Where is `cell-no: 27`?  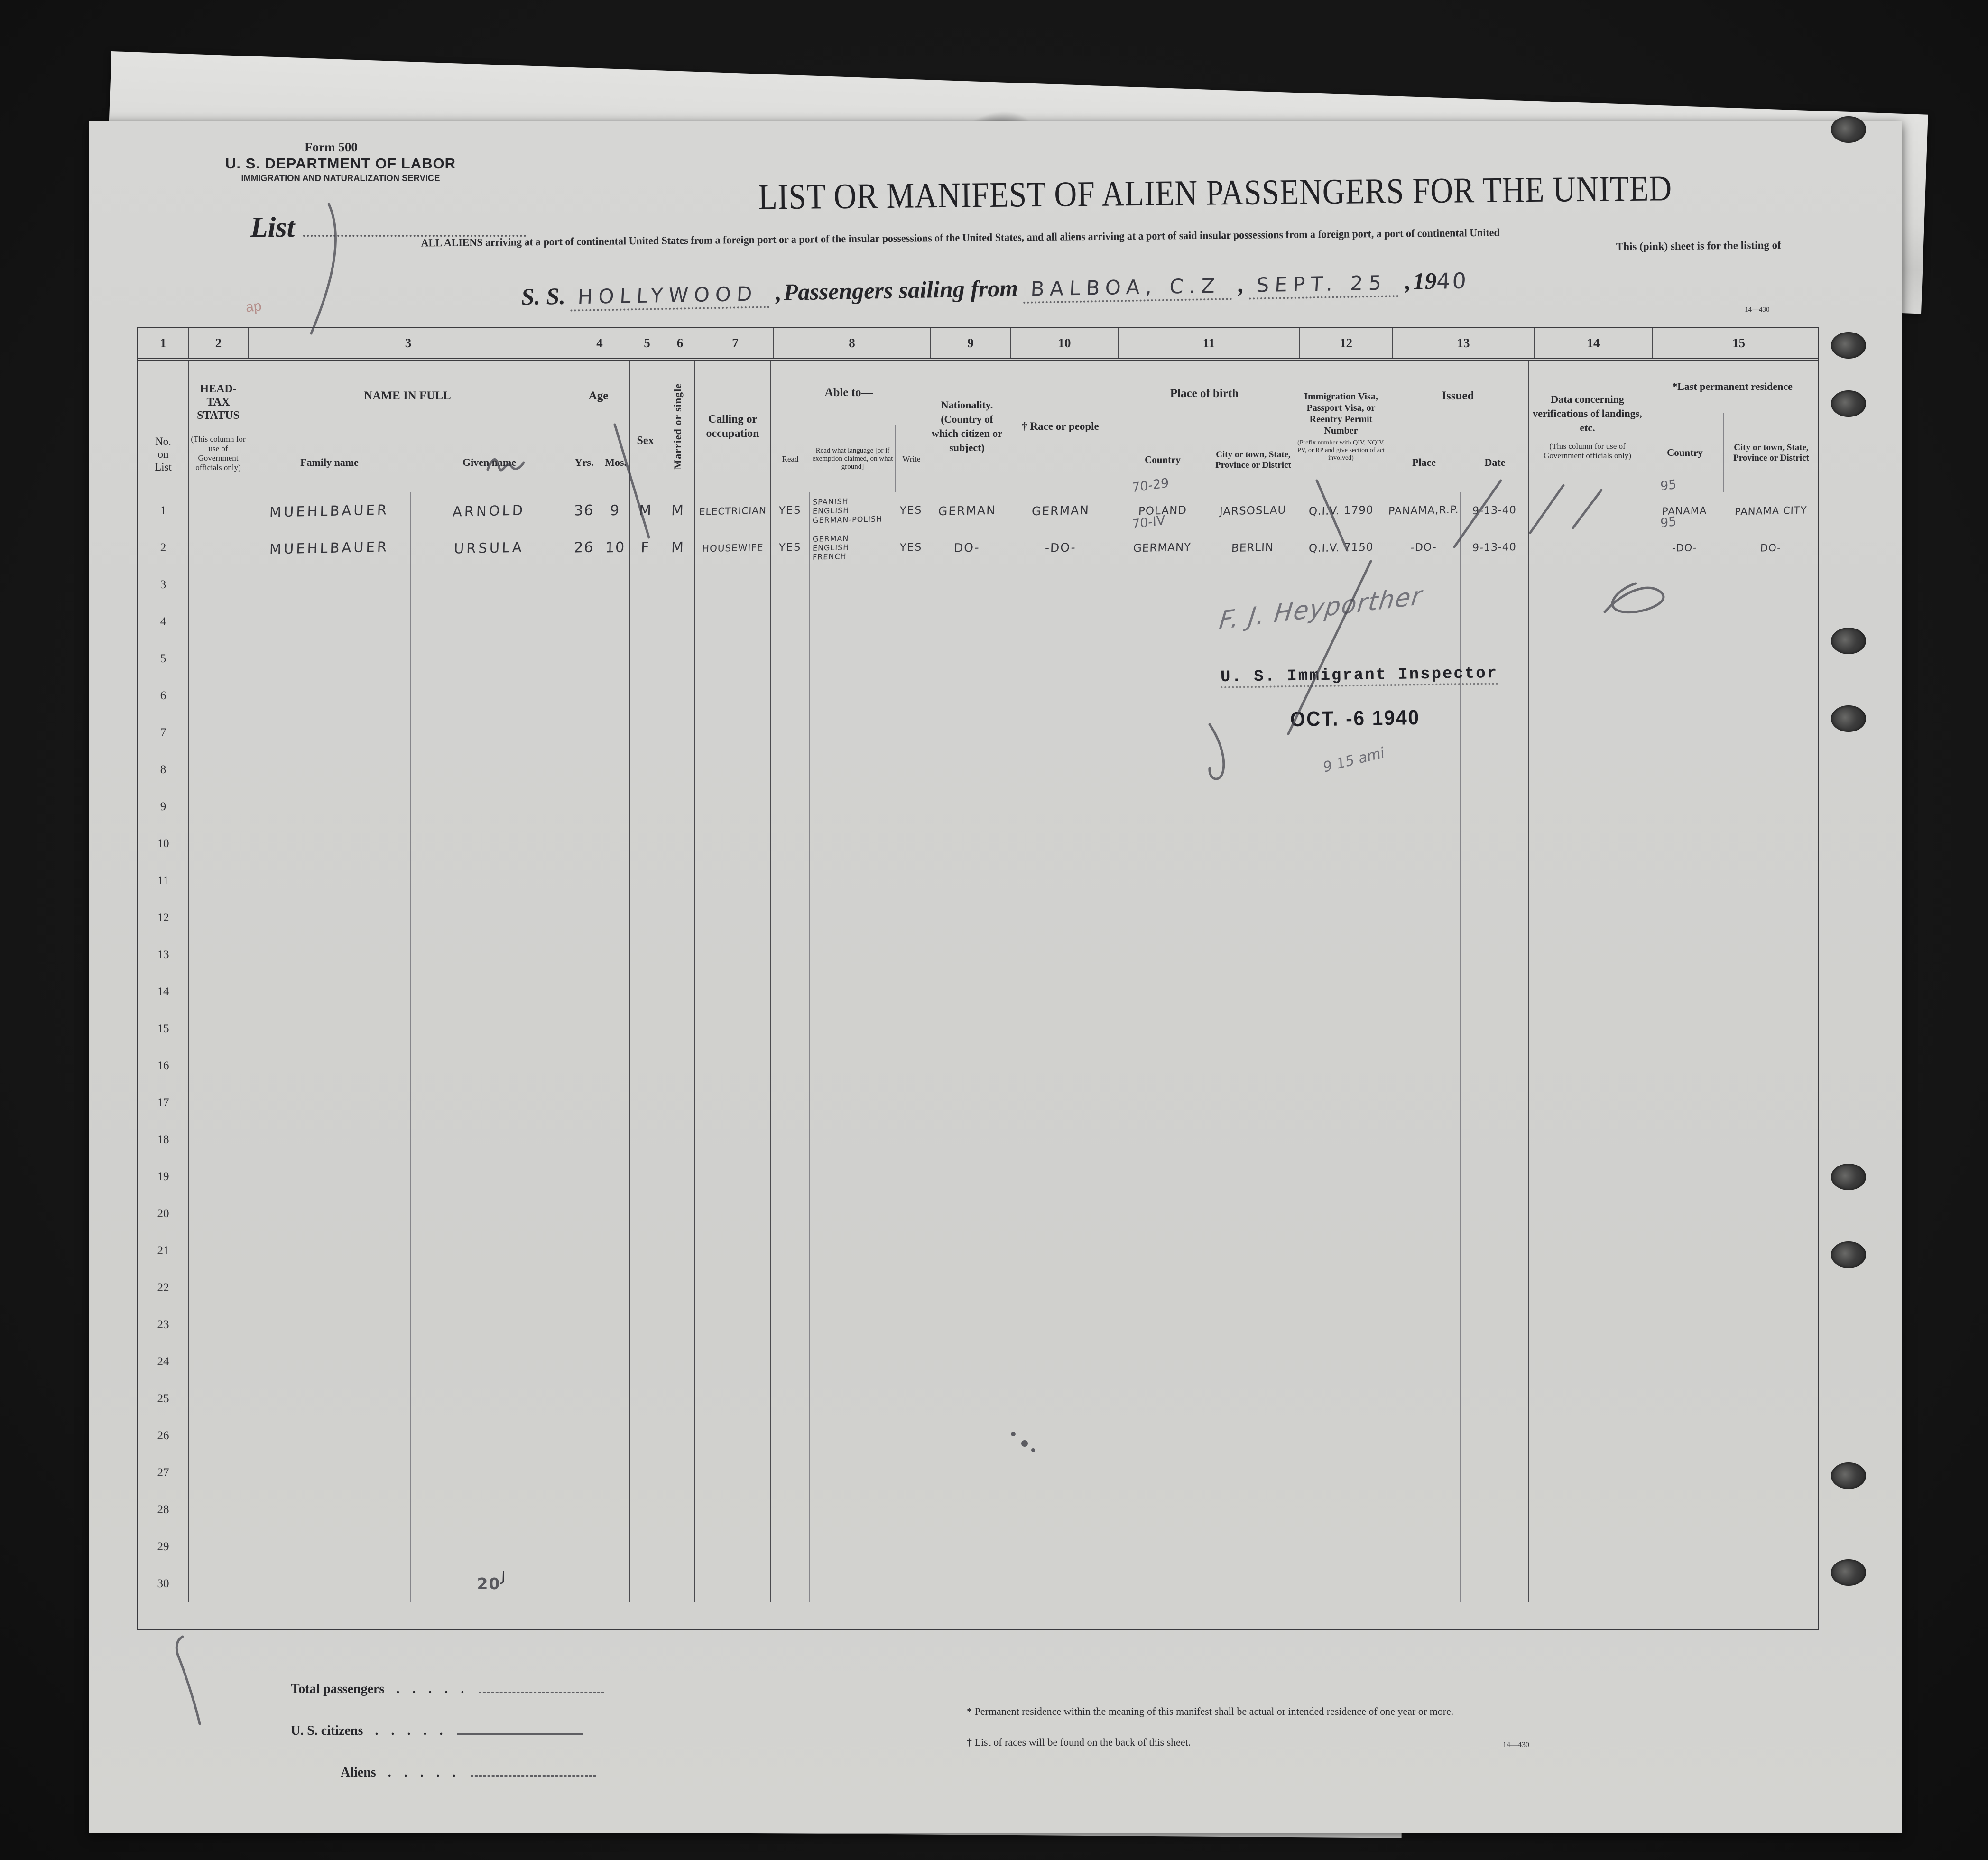
cell-no: 27 is located at coordinates (163, 1472).